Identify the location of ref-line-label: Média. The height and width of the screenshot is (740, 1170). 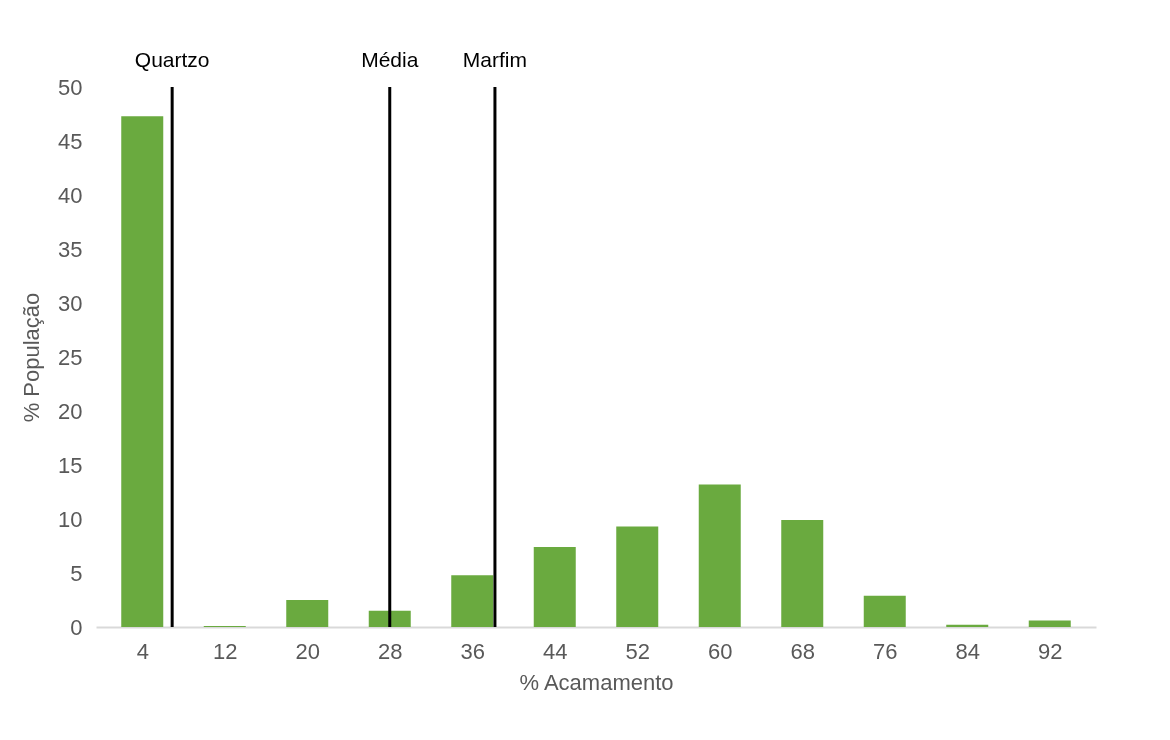
(390, 59).